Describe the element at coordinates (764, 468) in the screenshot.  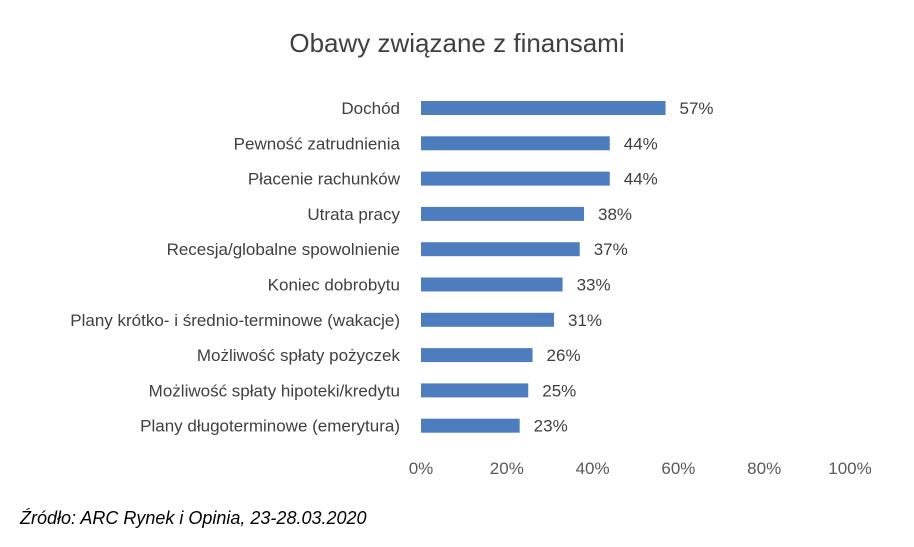
I see `x-tick-label: 80%` at that location.